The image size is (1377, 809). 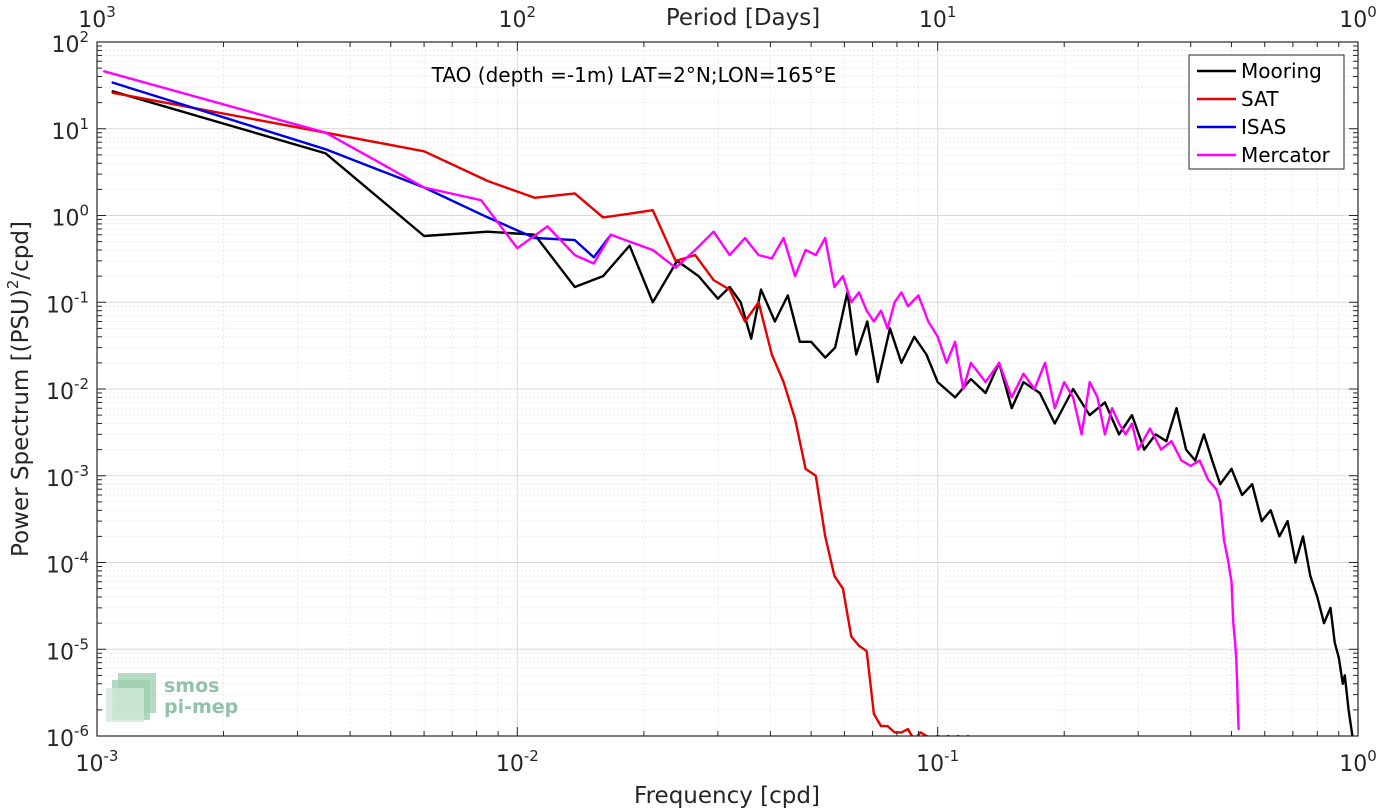 I want to click on x-tick-label: 10⁻³, so click(x=97, y=762).